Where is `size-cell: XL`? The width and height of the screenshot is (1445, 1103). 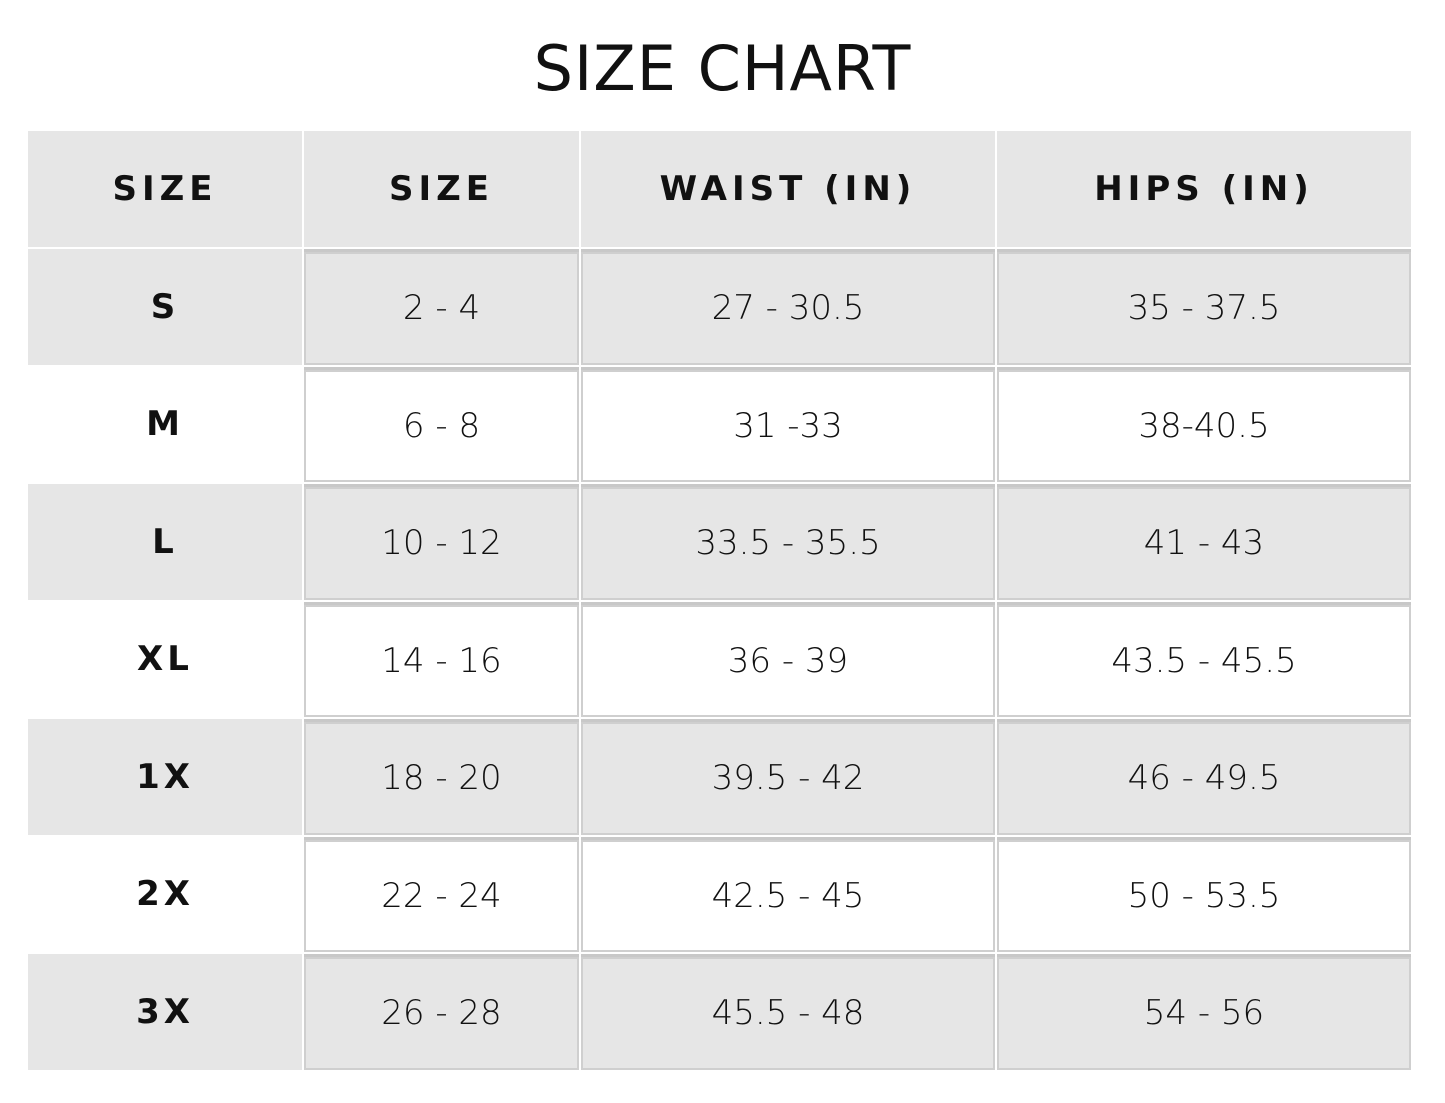 size-cell: XL is located at coordinates (165, 659).